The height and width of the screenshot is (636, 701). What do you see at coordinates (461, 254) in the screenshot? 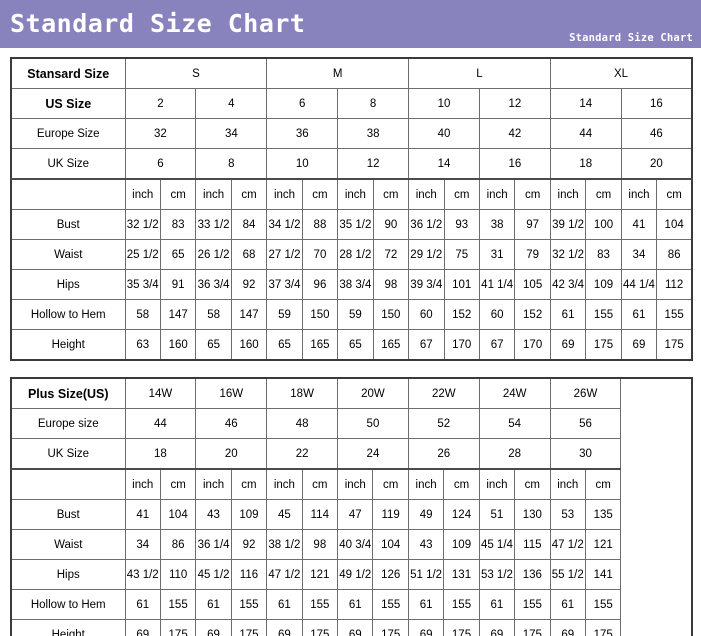
I see `measure-value: 75` at bounding box center [461, 254].